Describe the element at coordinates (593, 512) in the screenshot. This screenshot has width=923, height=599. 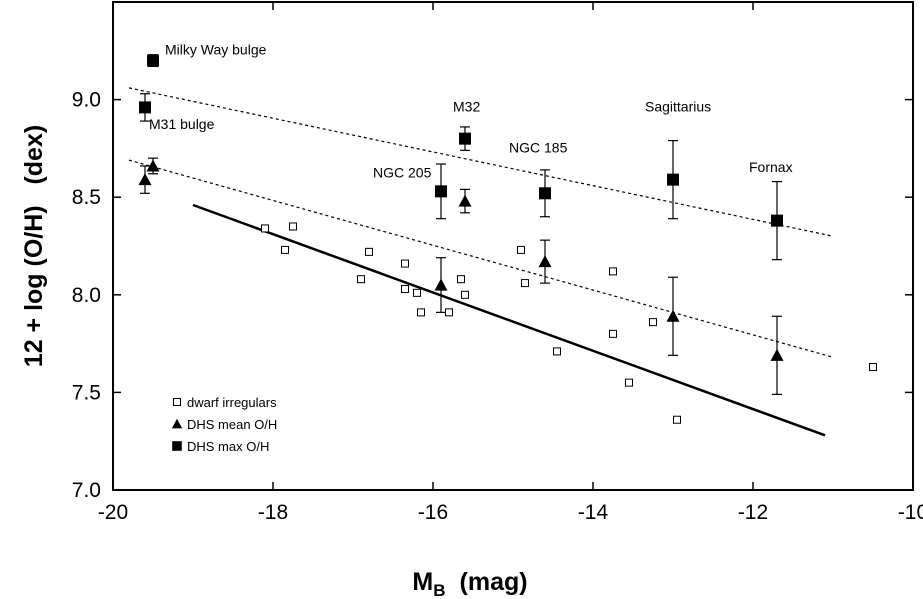
I see `x-tick-label: -14` at that location.